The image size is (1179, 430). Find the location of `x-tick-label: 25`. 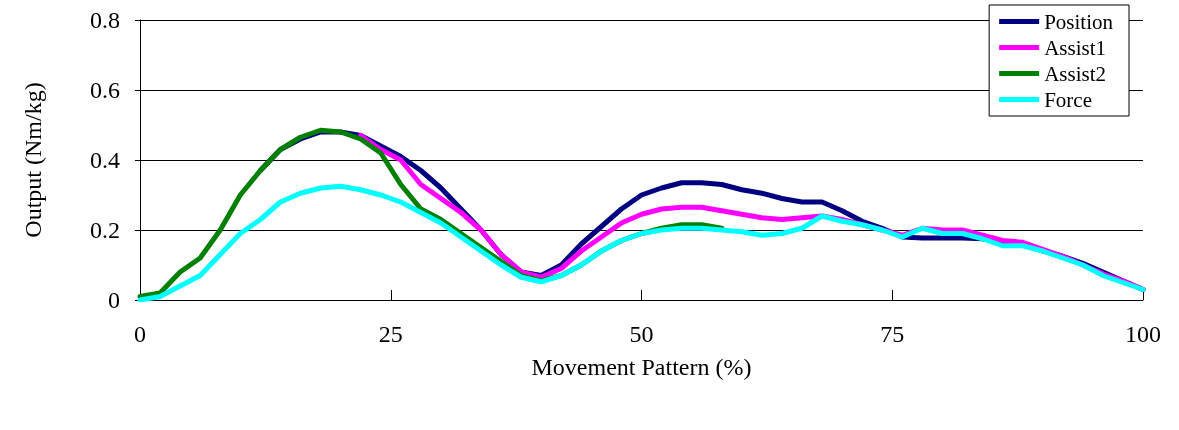

x-tick-label: 25 is located at coordinates (390, 334).